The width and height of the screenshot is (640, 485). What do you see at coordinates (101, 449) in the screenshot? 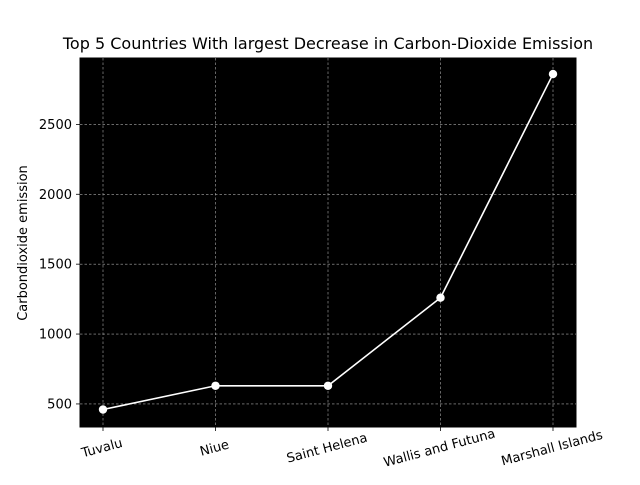
I see `x-tick-label: Tuvalu` at bounding box center [101, 449].